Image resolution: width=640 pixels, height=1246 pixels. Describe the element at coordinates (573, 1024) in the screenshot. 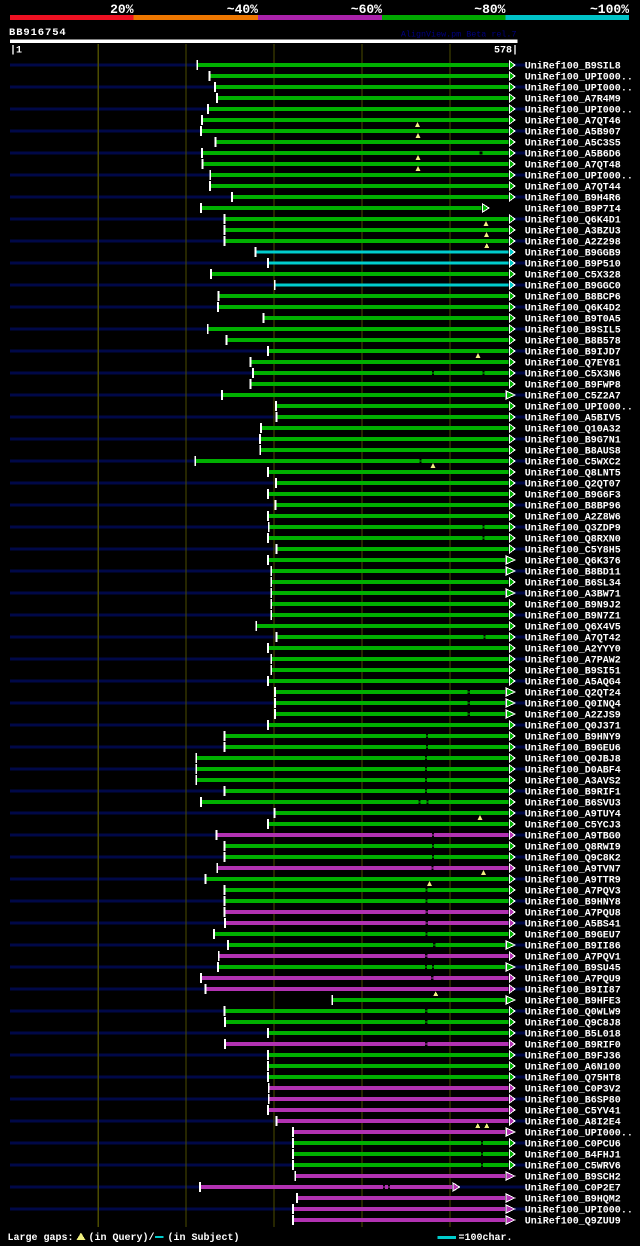

I see `svg-text: UniRef100_Q9C8J8` at that location.